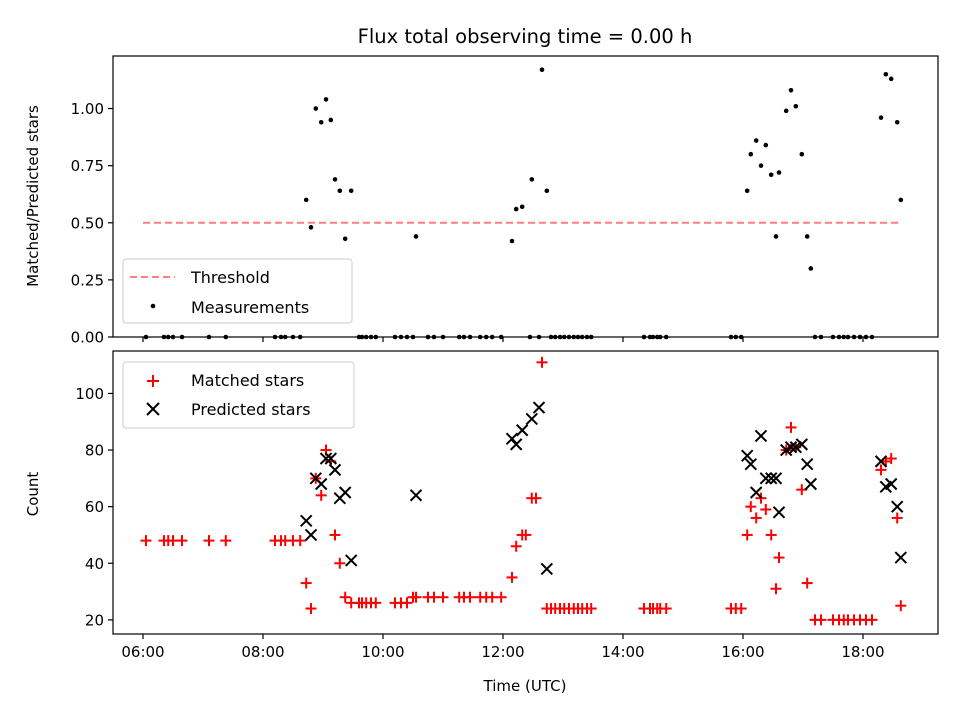 This screenshot has height=720, width=960. Describe the element at coordinates (862, 652) in the screenshot. I see `bottom-x-tick-label: 18:00` at that location.